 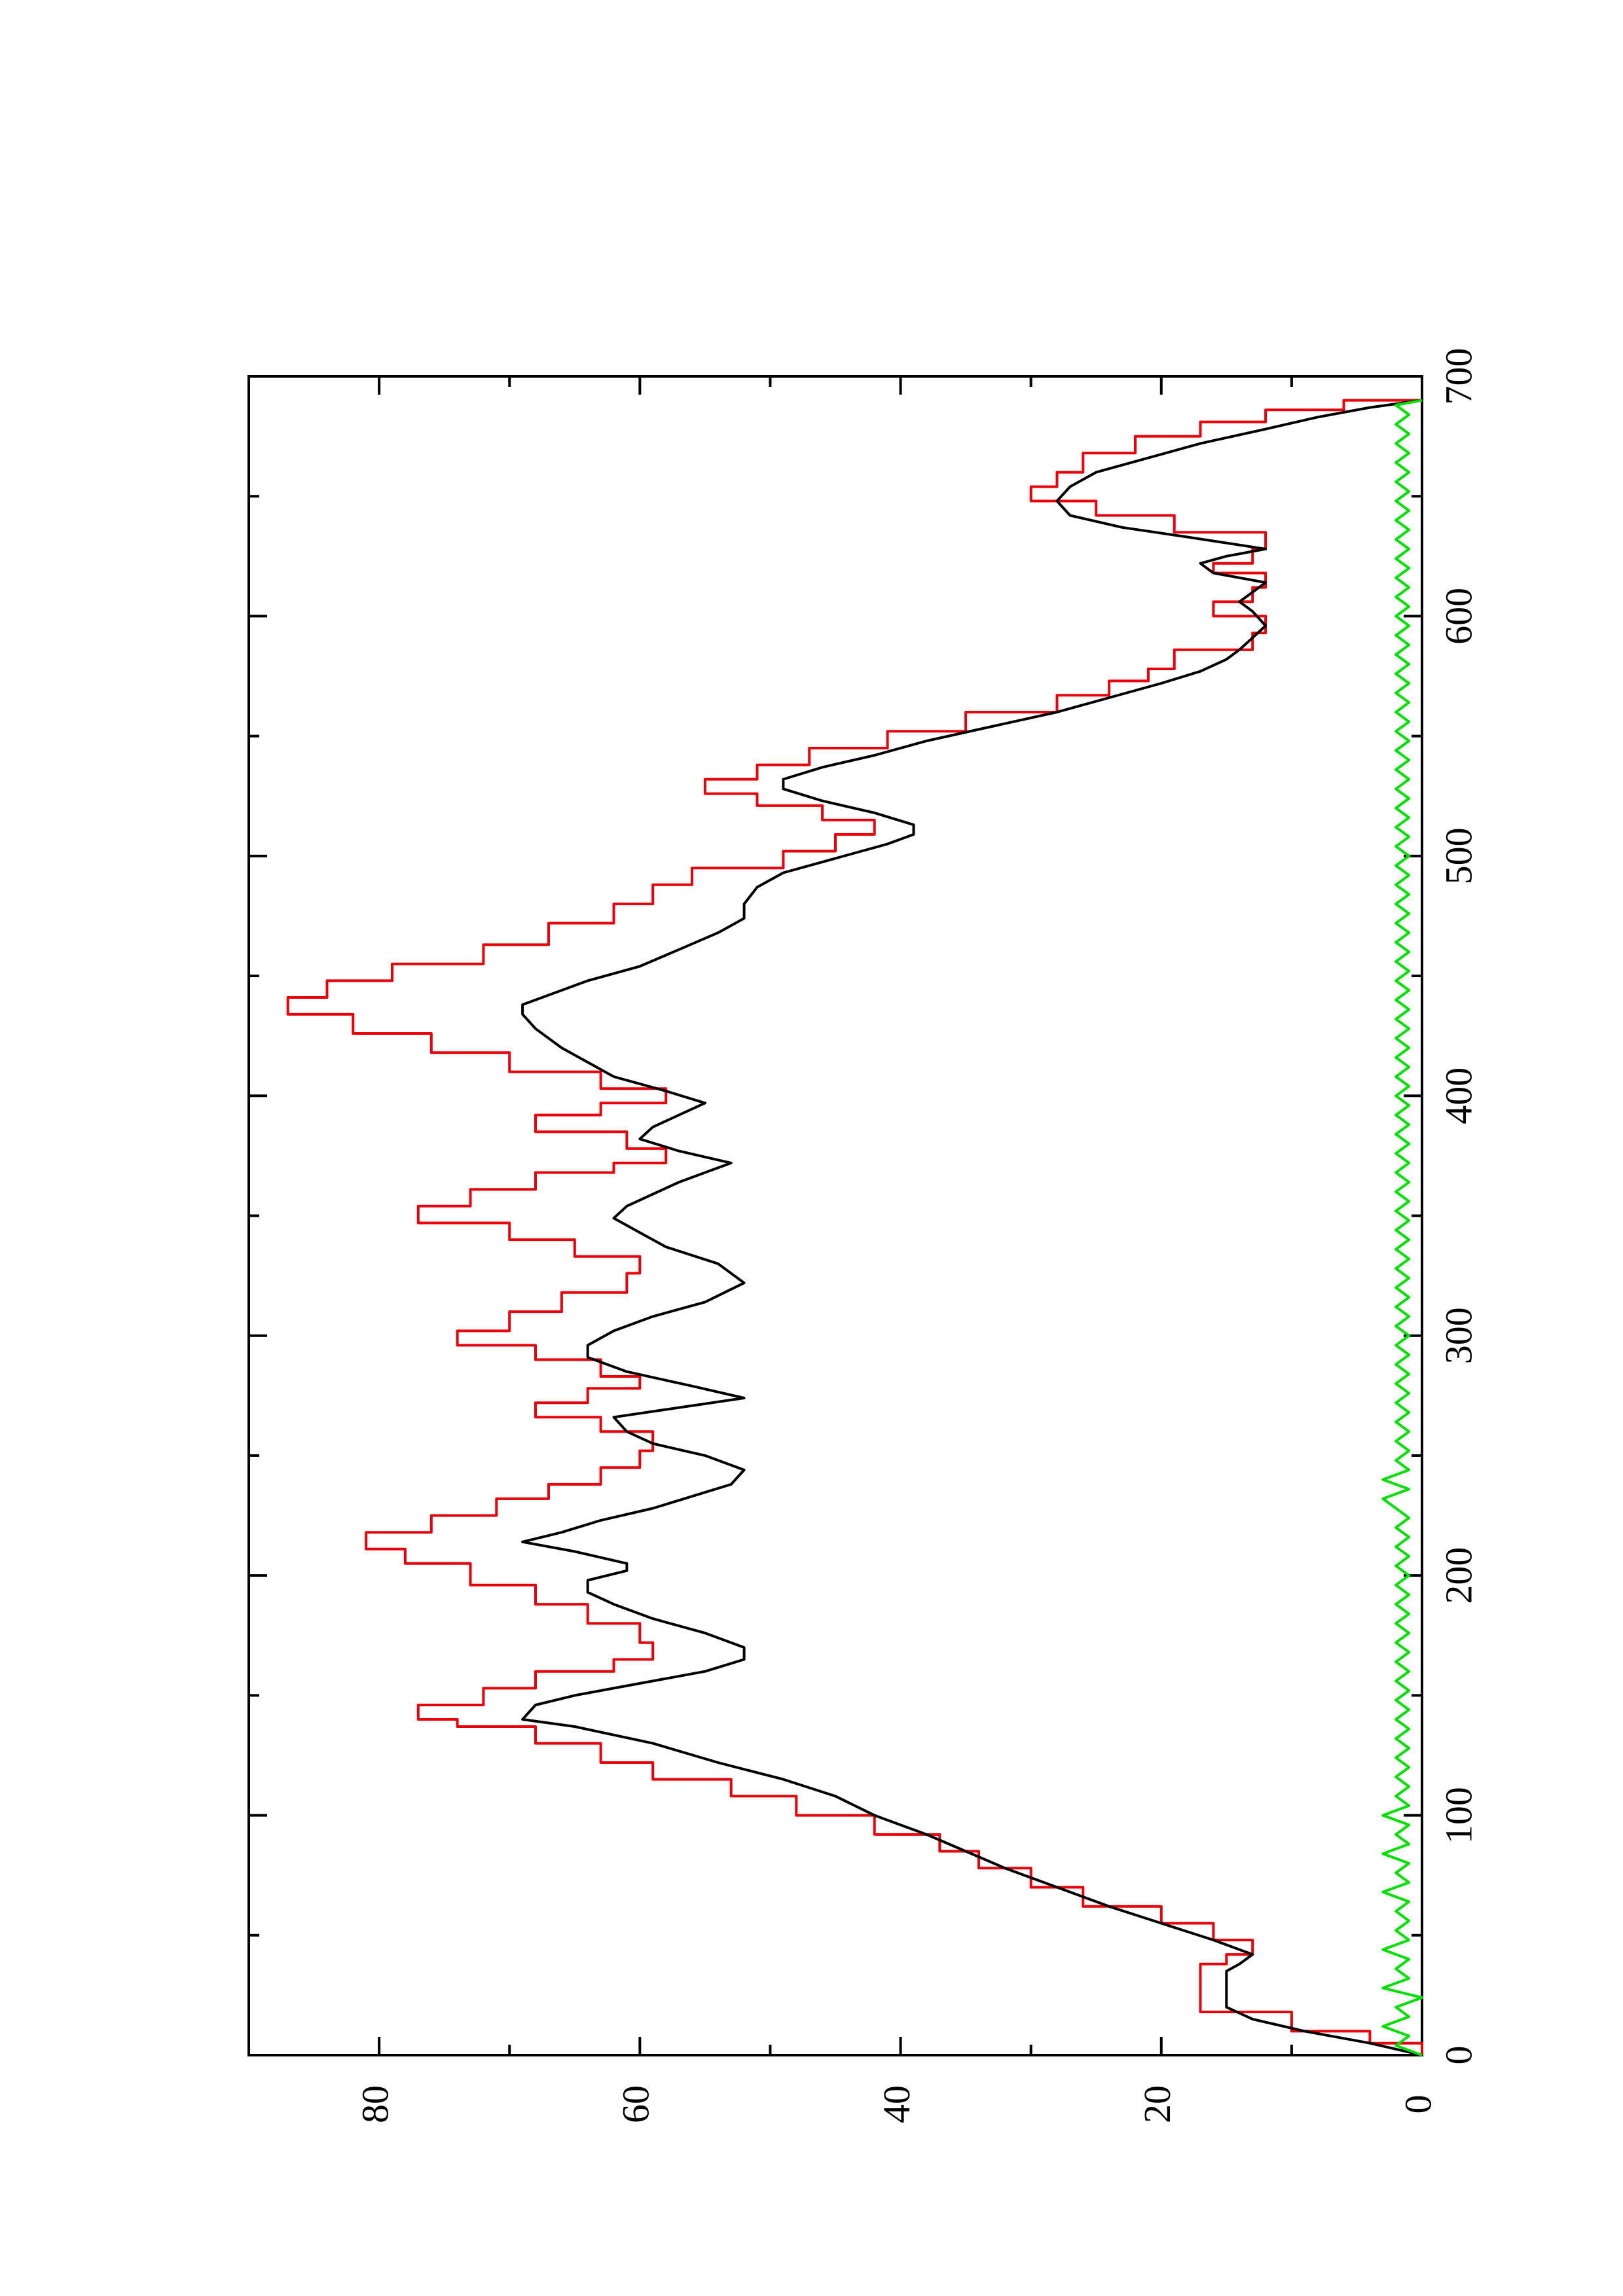 What do you see at coordinates (1157, 2104) in the screenshot?
I see `y-tick-label: 20` at bounding box center [1157, 2104].